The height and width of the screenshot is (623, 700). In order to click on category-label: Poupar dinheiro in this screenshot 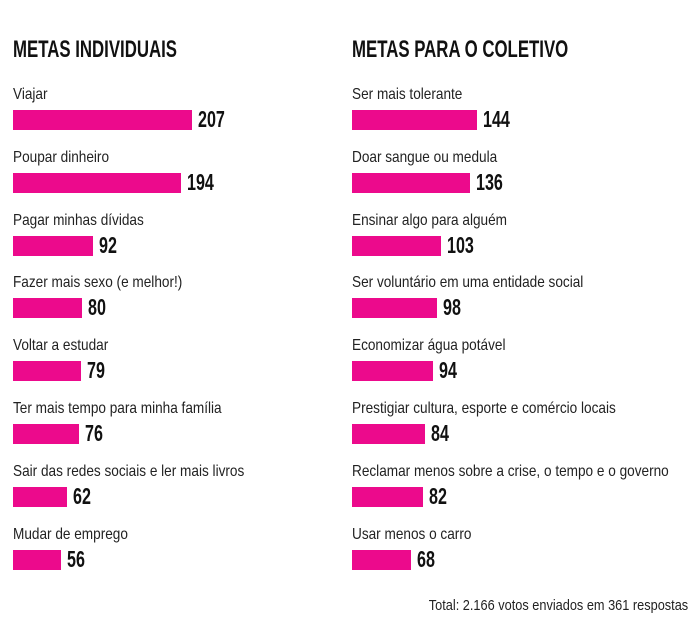, I will do `click(61, 157)`.